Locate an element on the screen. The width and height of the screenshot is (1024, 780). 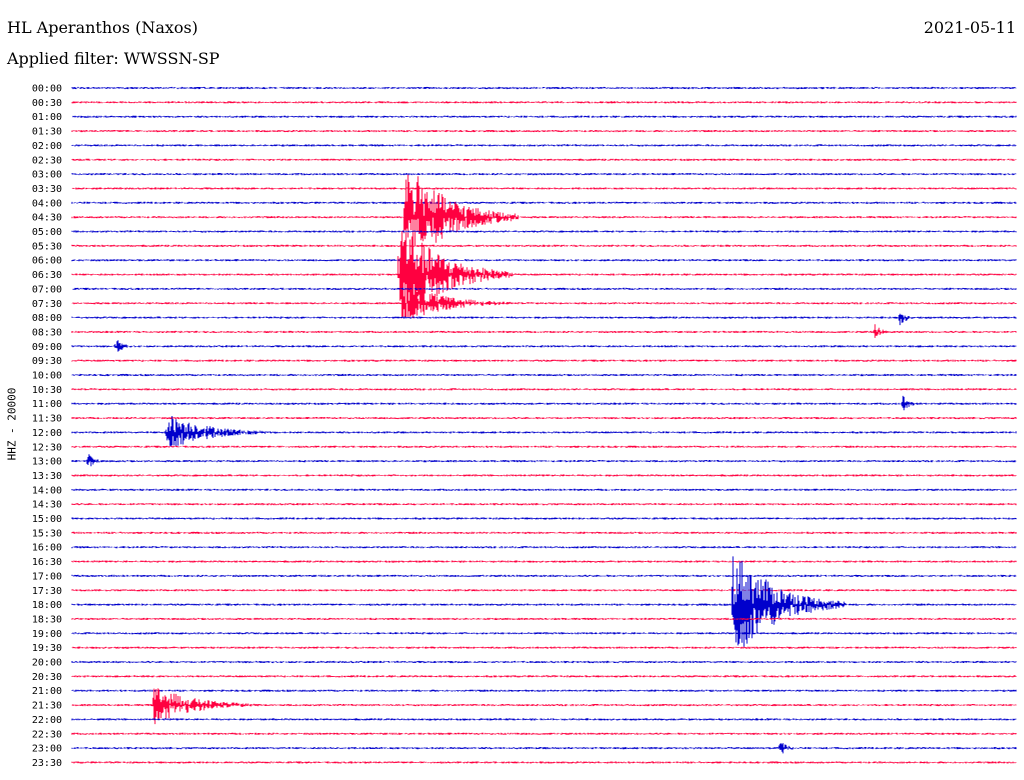
time-tick-label: 09:30 is located at coordinates (47, 361).